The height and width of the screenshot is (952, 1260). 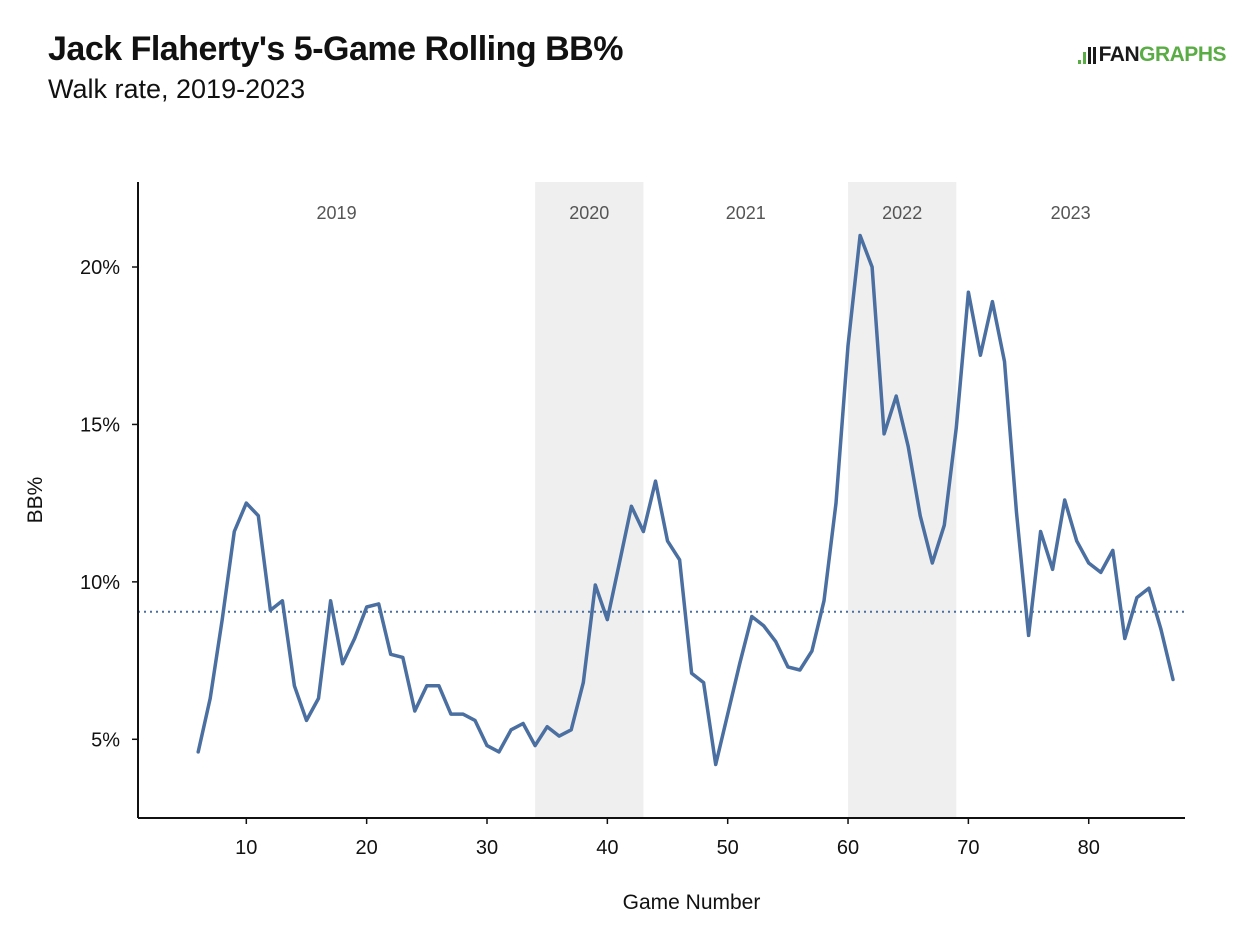 I want to click on season-label-2021: 2021, so click(x=746, y=213).